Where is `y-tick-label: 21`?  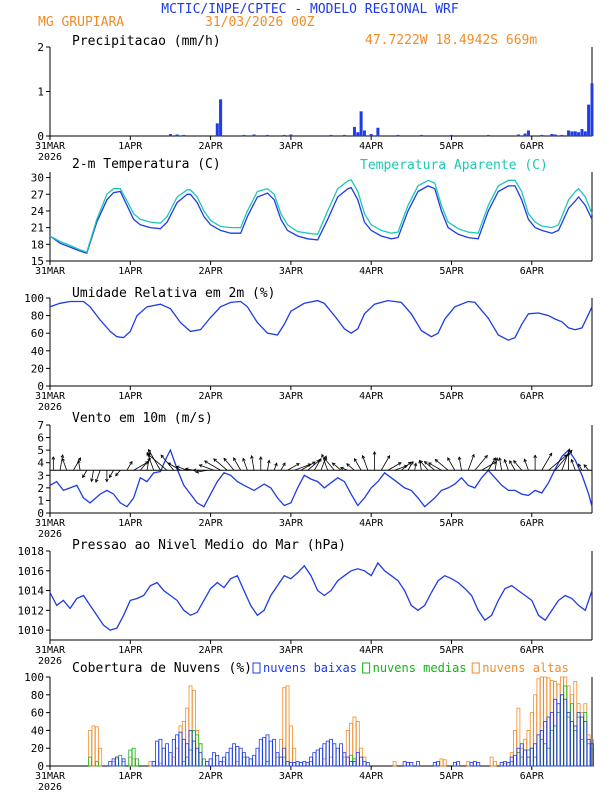
y-tick-label: 21 is located at coordinates (37, 228).